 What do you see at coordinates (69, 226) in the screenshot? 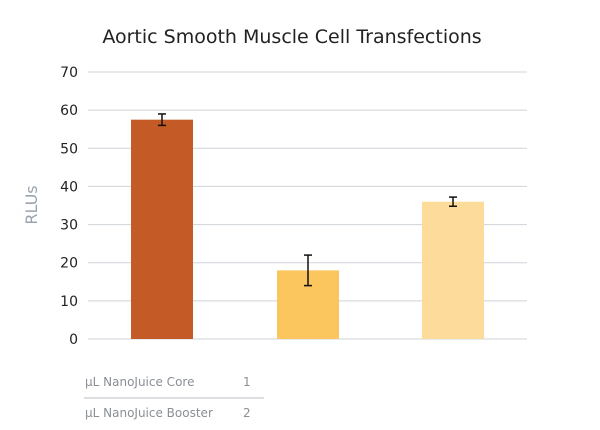
I see `y-tick-label: 30` at bounding box center [69, 226].